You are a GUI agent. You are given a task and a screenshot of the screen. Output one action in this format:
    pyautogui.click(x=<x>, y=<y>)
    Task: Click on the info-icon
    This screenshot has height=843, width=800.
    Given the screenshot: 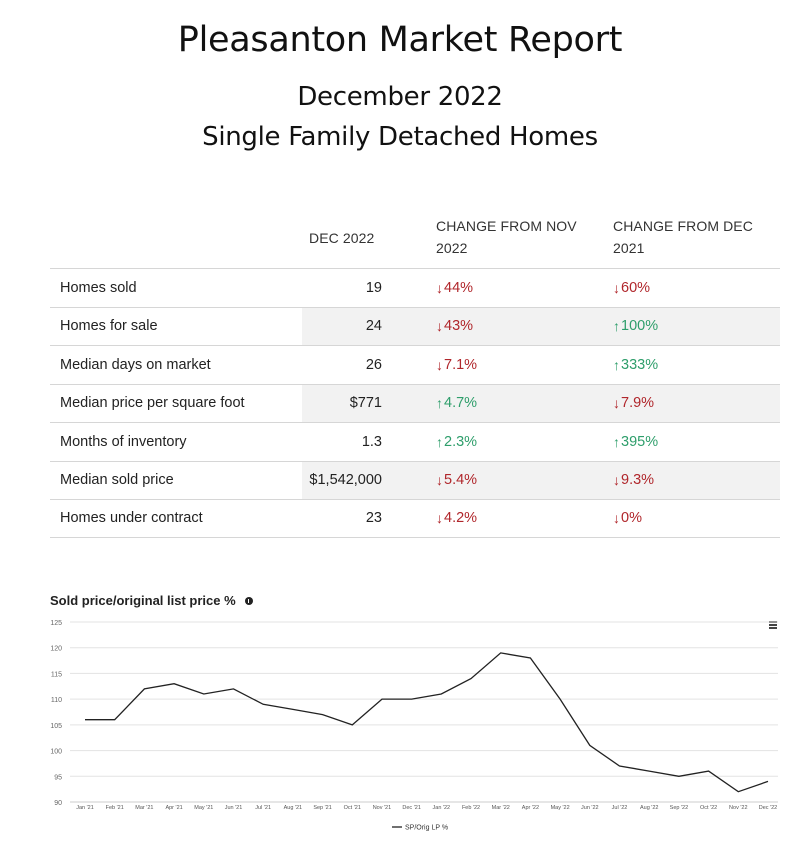 What is the action you would take?
    pyautogui.click(x=248, y=600)
    